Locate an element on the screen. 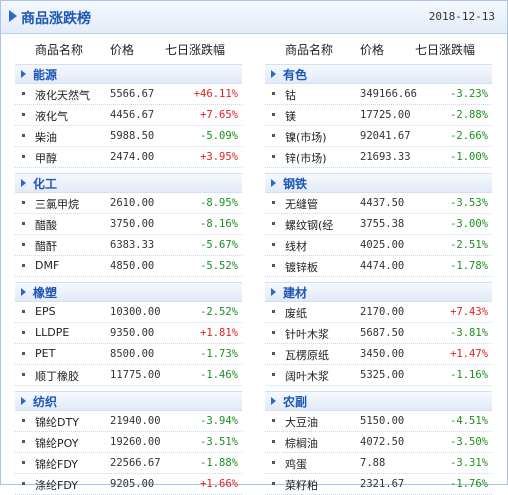 Image resolution: width=508 pixels, height=495 pixels. commodity-name: 锦纶POY is located at coordinates (57, 443).